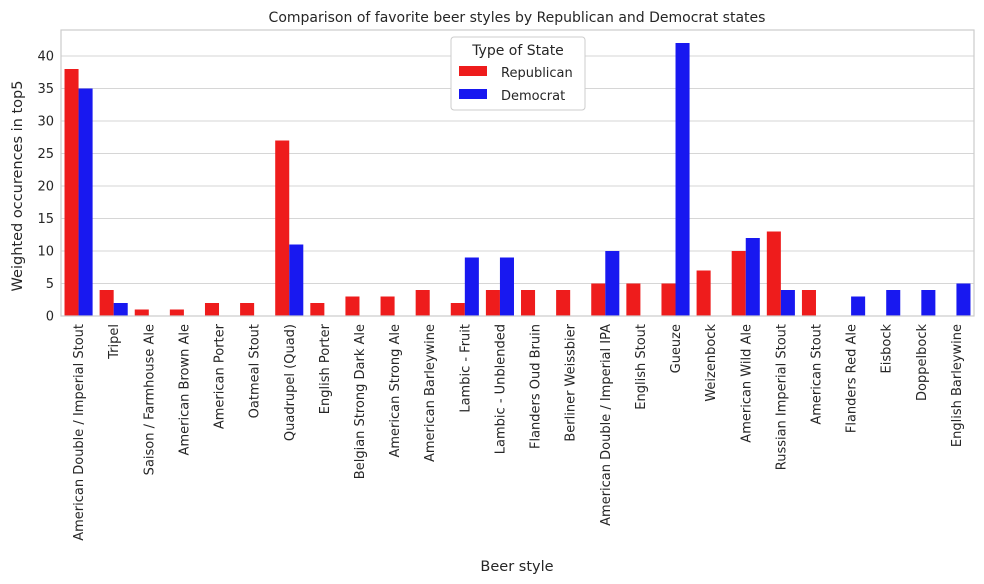 This screenshot has width=984, height=584. What do you see at coordinates (893, 303) in the screenshot?
I see `bar-democrat-eisbock` at bounding box center [893, 303].